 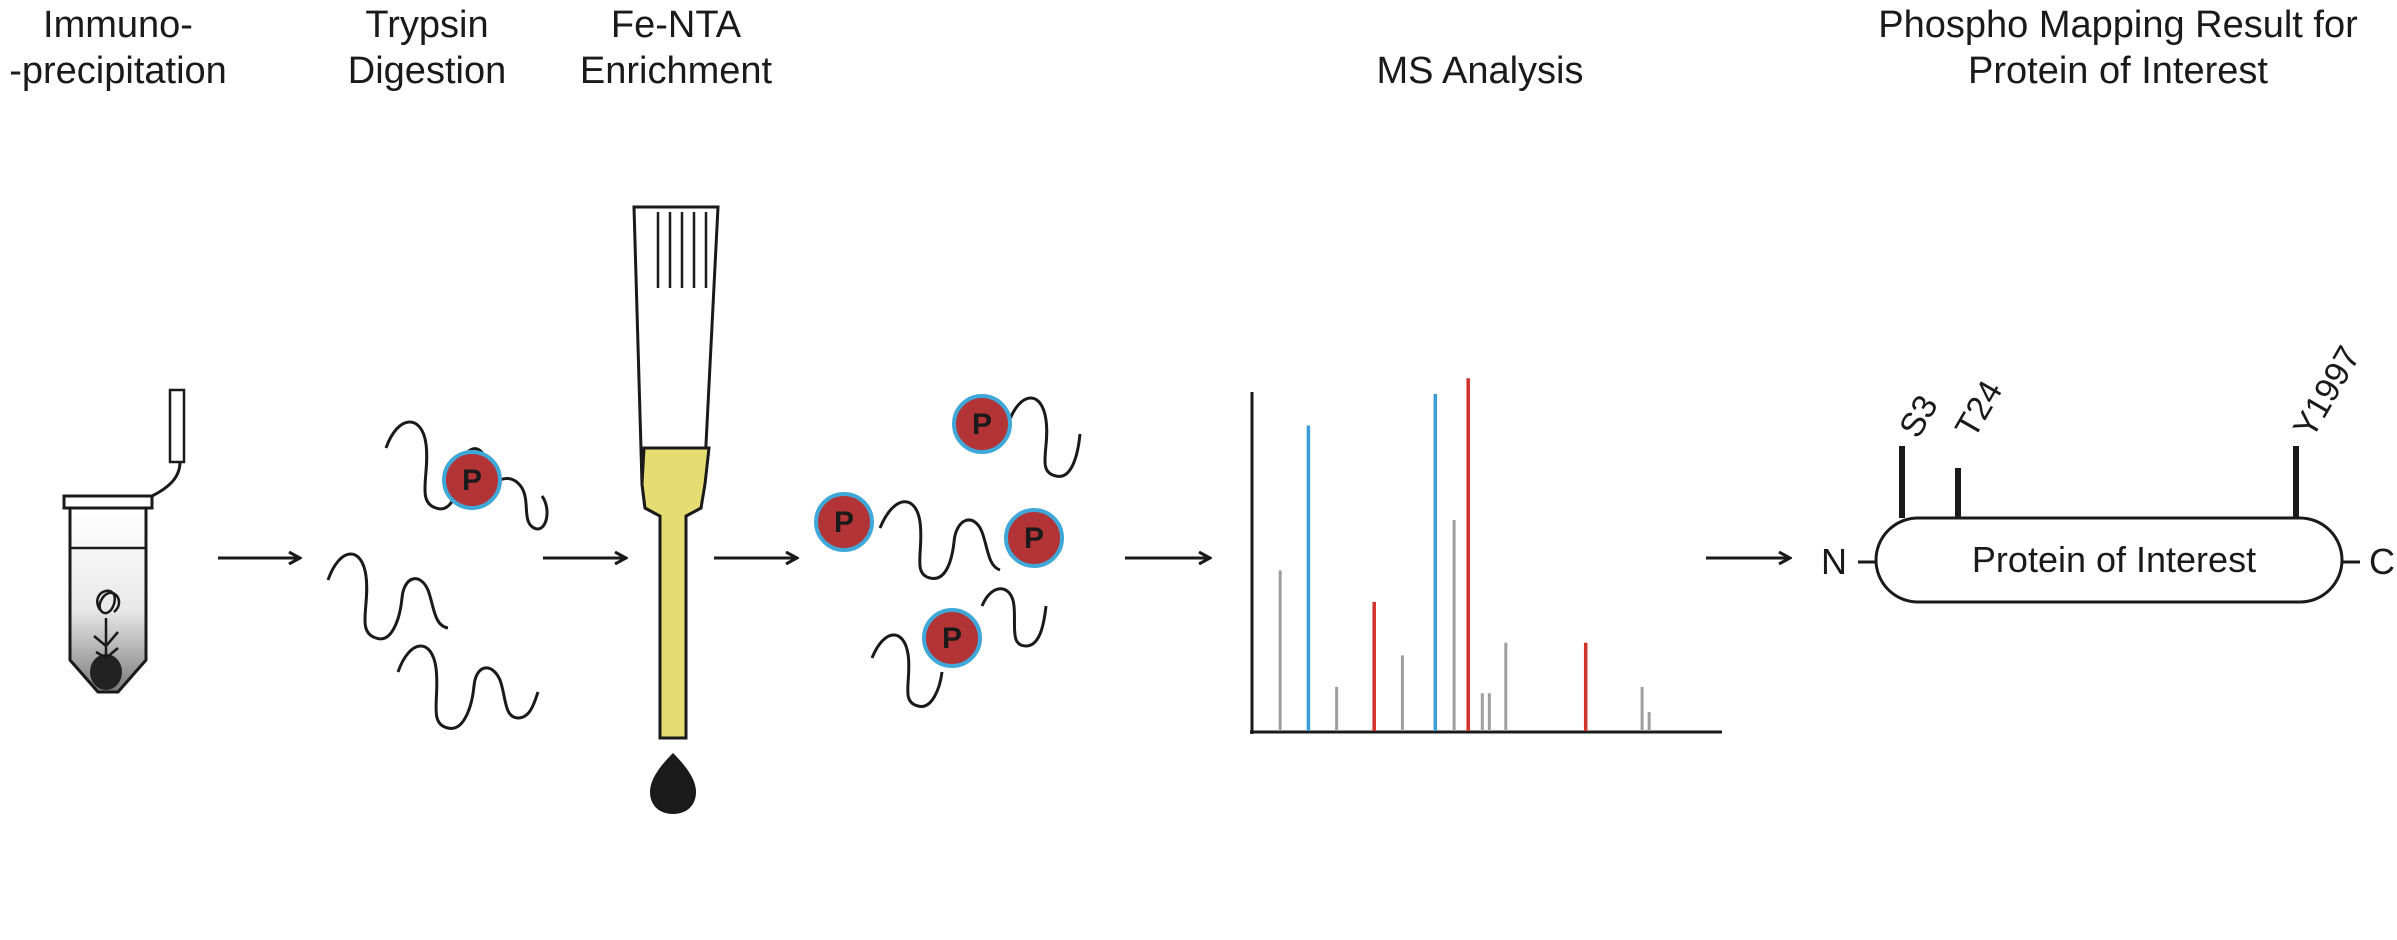 What do you see at coordinates (676, 509) in the screenshot?
I see `fe-nta-tip-icon` at bounding box center [676, 509].